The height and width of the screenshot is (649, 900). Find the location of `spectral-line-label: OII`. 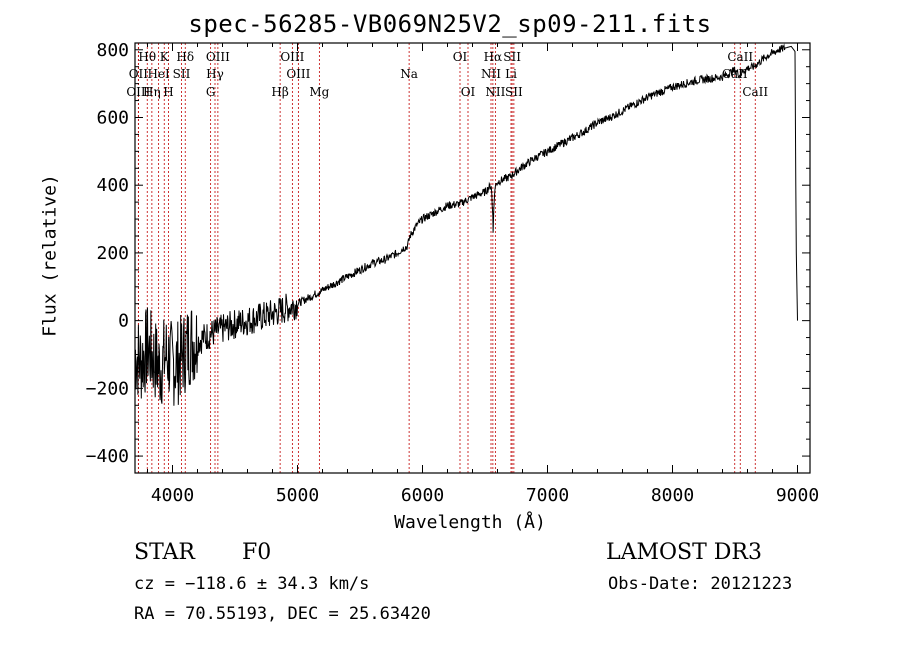

spectral-line-label: OII is located at coordinates (139, 74).